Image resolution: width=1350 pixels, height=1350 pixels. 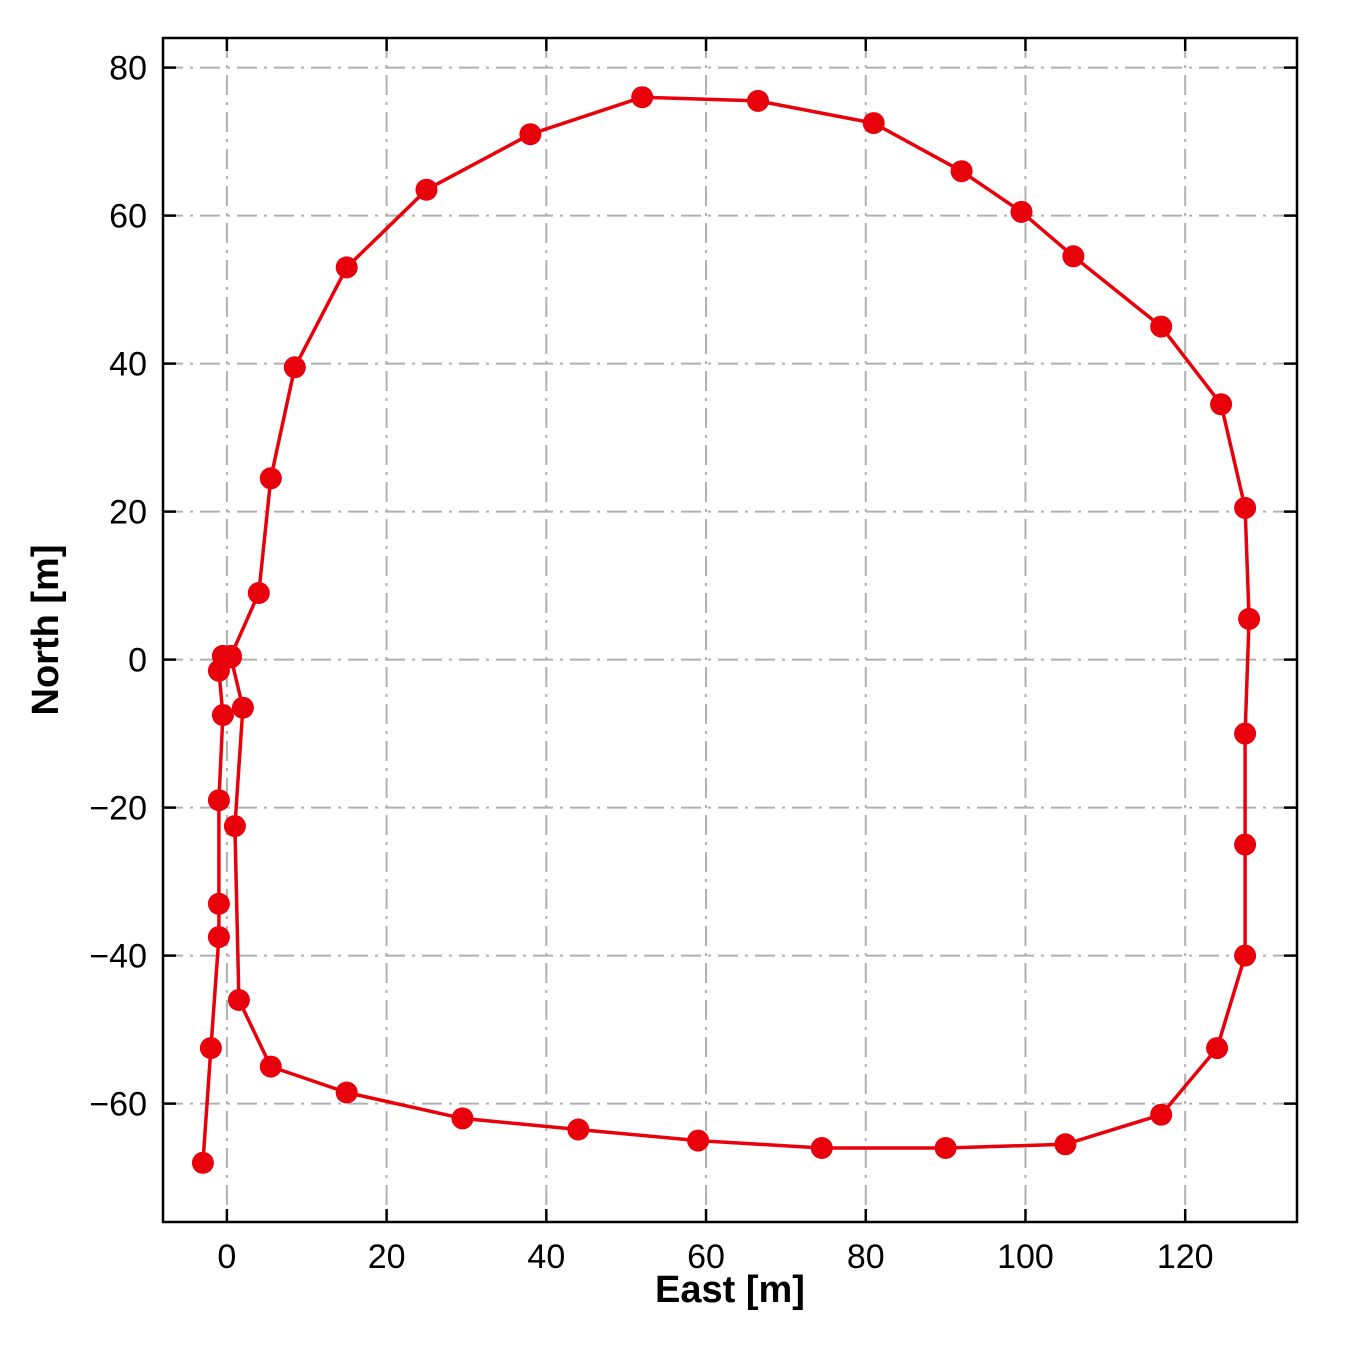 I want to click on y-tick-label: 20, so click(x=128, y=513).